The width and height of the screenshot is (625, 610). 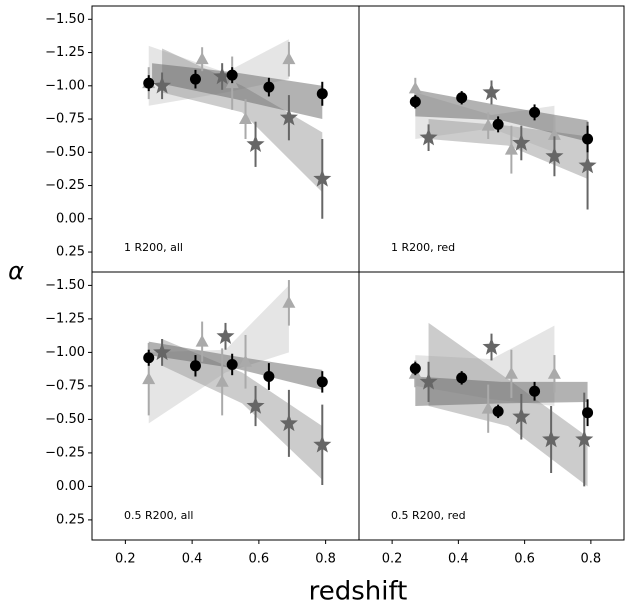 What do you see at coordinates (153, 247) in the screenshot?
I see `panel-annotation: 1 R200, all` at bounding box center [153, 247].